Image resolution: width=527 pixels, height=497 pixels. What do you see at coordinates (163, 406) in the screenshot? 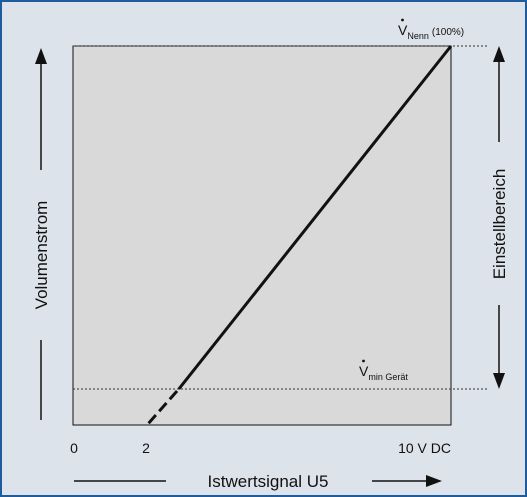
I see `series-line-dashed` at bounding box center [163, 406].